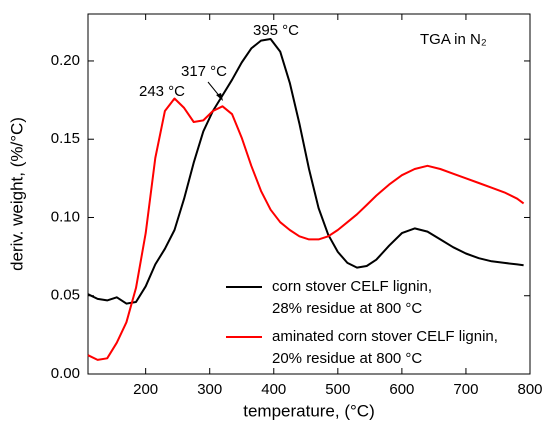 The height and width of the screenshot is (426, 547). What do you see at coordinates (65, 138) in the screenshot?
I see `y-tick-label: 0.15` at bounding box center [65, 138].